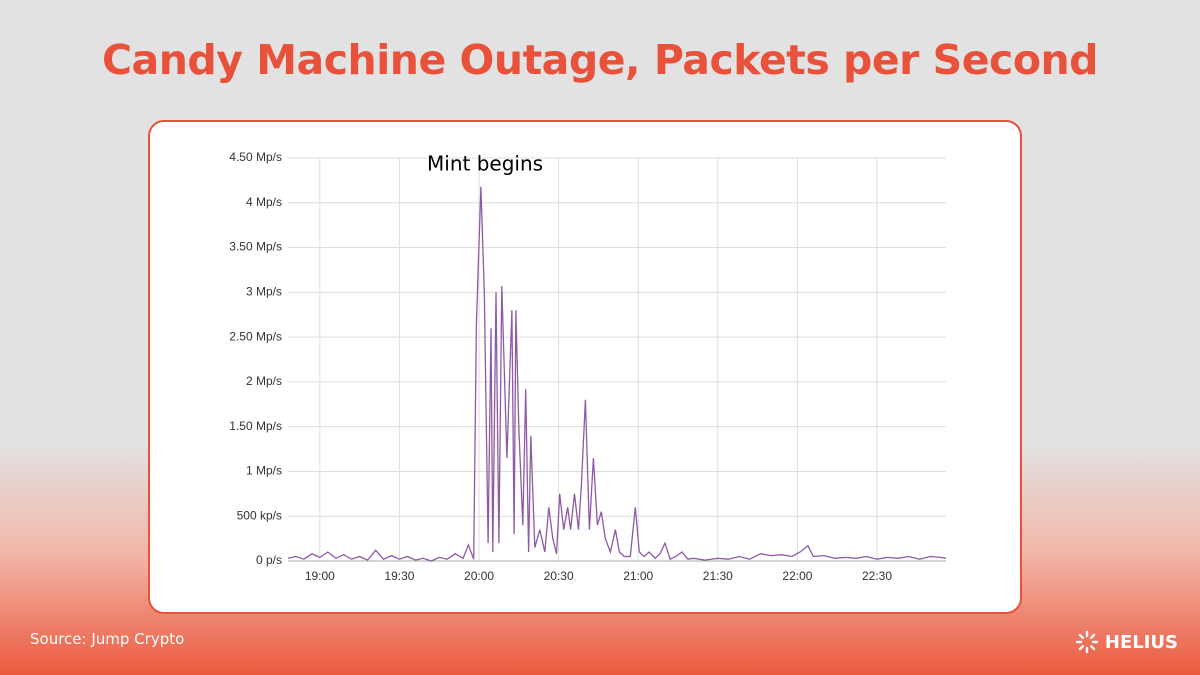 This screenshot has height=675, width=1200. I want to click on x-tick-label: 21:30, so click(718, 576).